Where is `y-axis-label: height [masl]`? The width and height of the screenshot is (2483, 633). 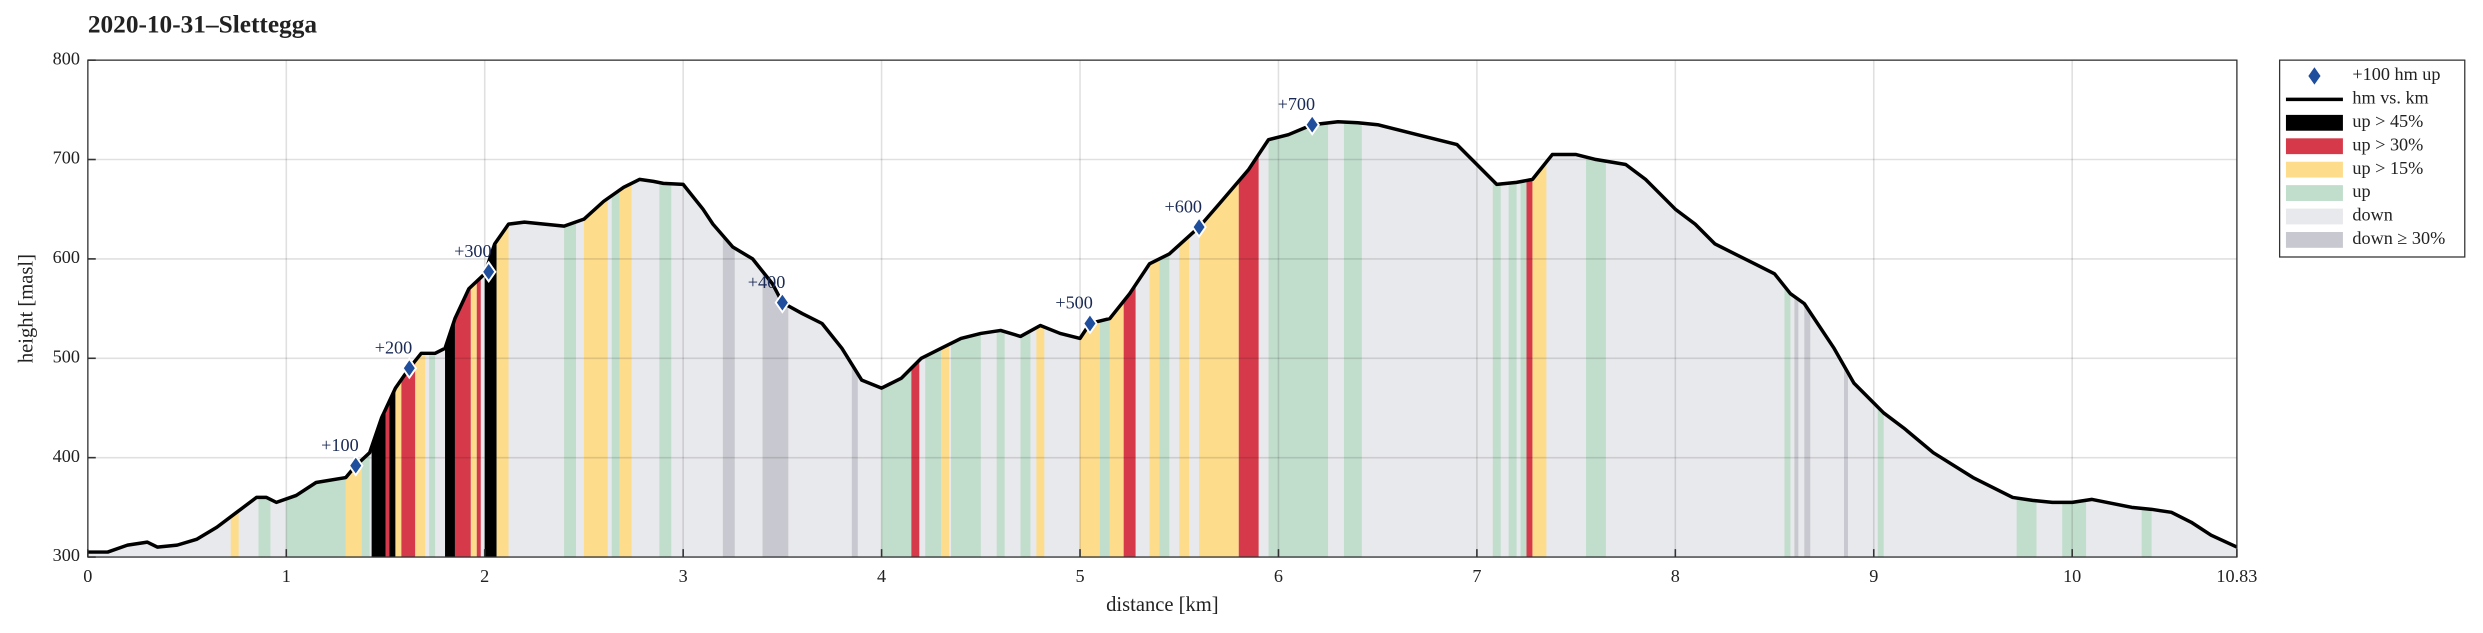 y-axis-label: height [masl] is located at coordinates (26, 308).